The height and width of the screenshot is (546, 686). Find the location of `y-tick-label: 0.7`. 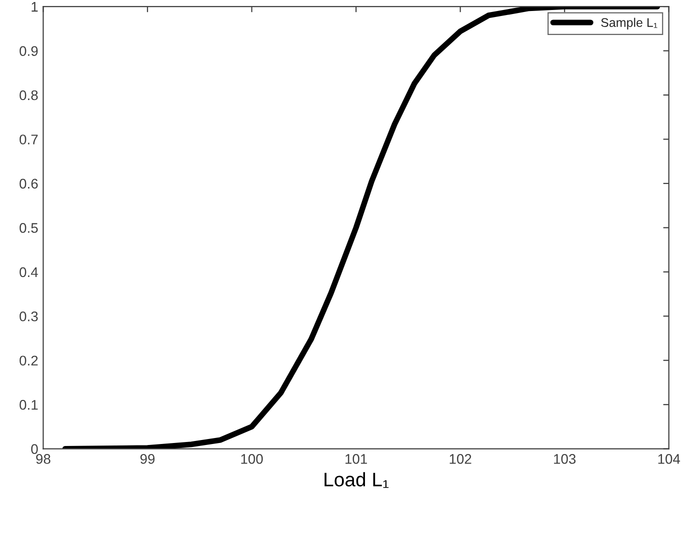

y-tick-label: 0.7 is located at coordinates (29, 139).